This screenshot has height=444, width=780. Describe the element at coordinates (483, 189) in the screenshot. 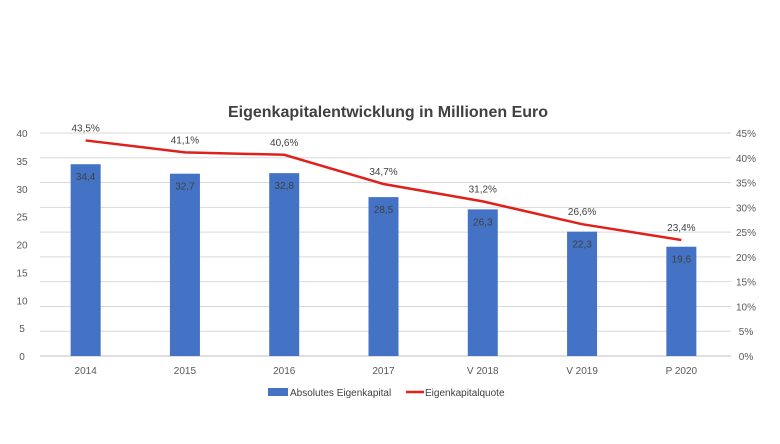

I see `line-value-label: 31,2%` at that location.